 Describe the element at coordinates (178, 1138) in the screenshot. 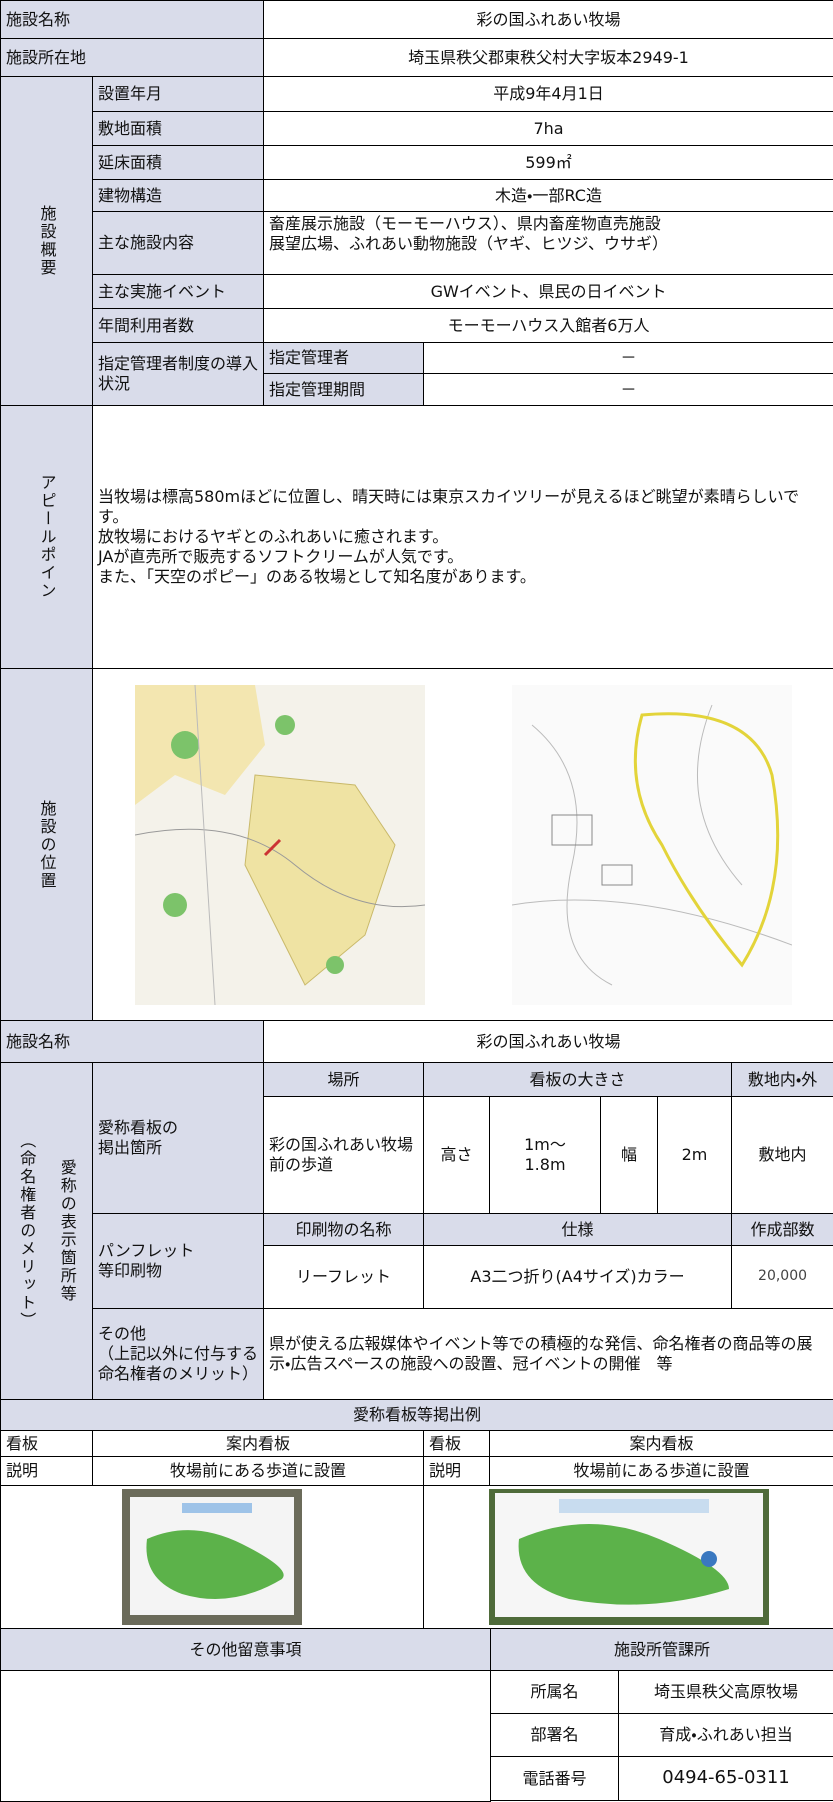

I see `cell: 愛称看板の掲出箇所` at that location.